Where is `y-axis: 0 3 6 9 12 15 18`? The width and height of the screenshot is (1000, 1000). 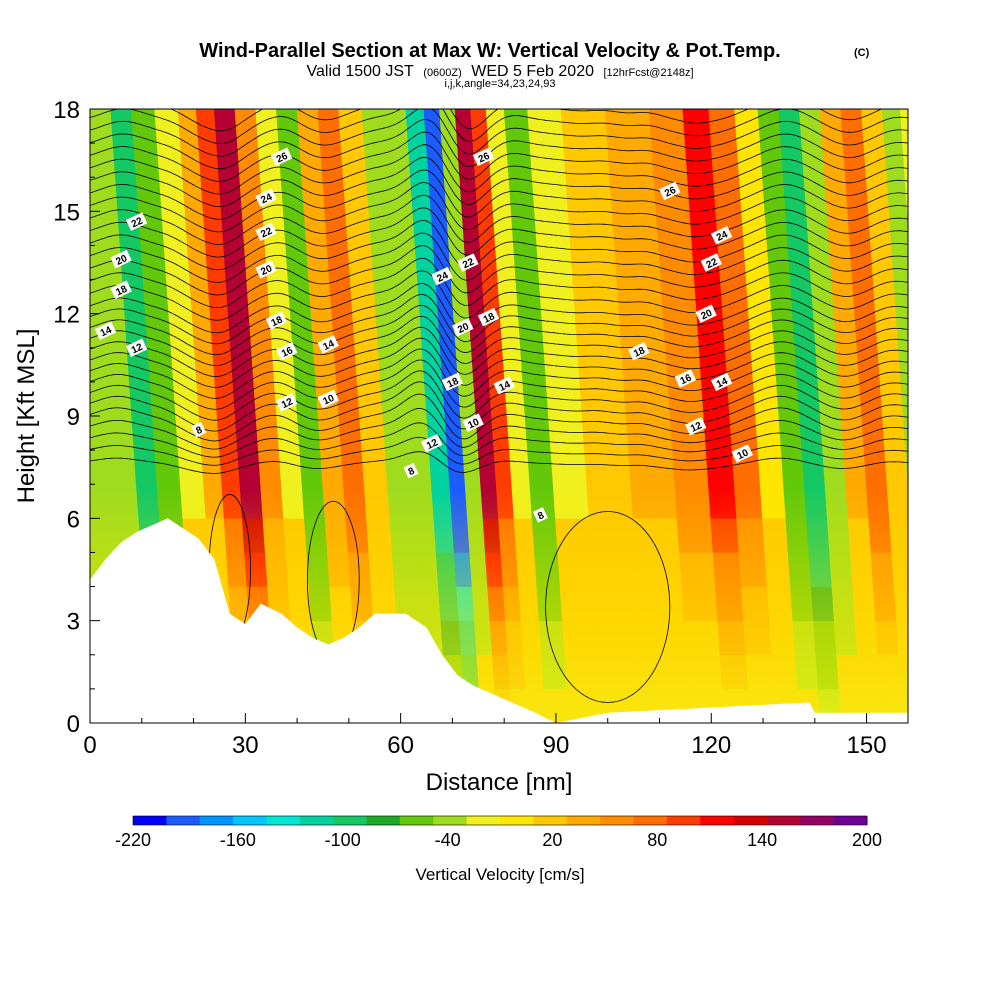 y-axis: 0 3 6 9 12 15 18 is located at coordinates (76, 417).